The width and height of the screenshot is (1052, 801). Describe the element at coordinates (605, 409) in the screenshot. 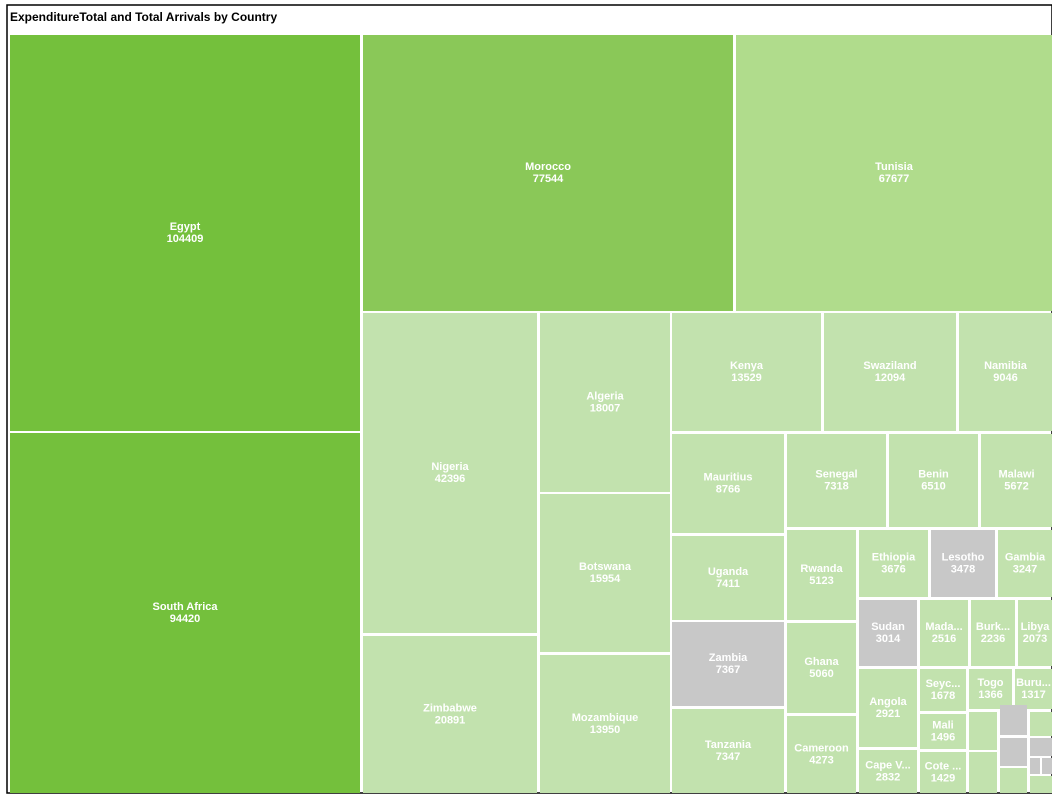

I see `tile-value: 18007` at that location.